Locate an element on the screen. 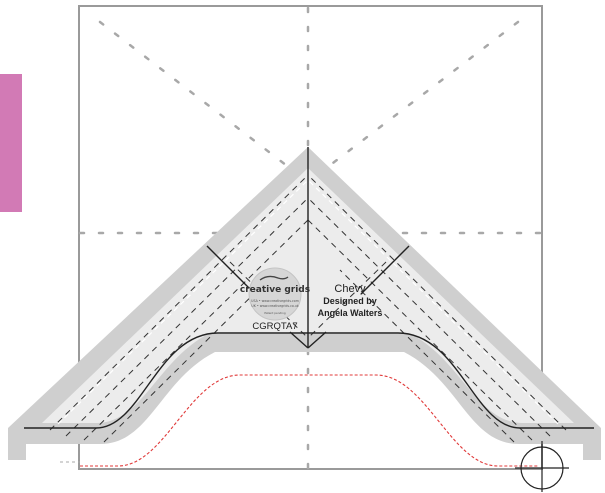  stitch-line is located at coordinates (309, 420).